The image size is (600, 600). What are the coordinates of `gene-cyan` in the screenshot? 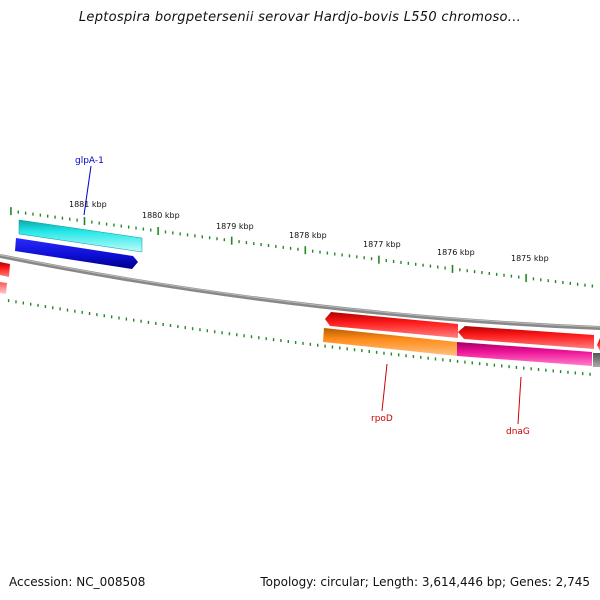 It's located at (80, 236).